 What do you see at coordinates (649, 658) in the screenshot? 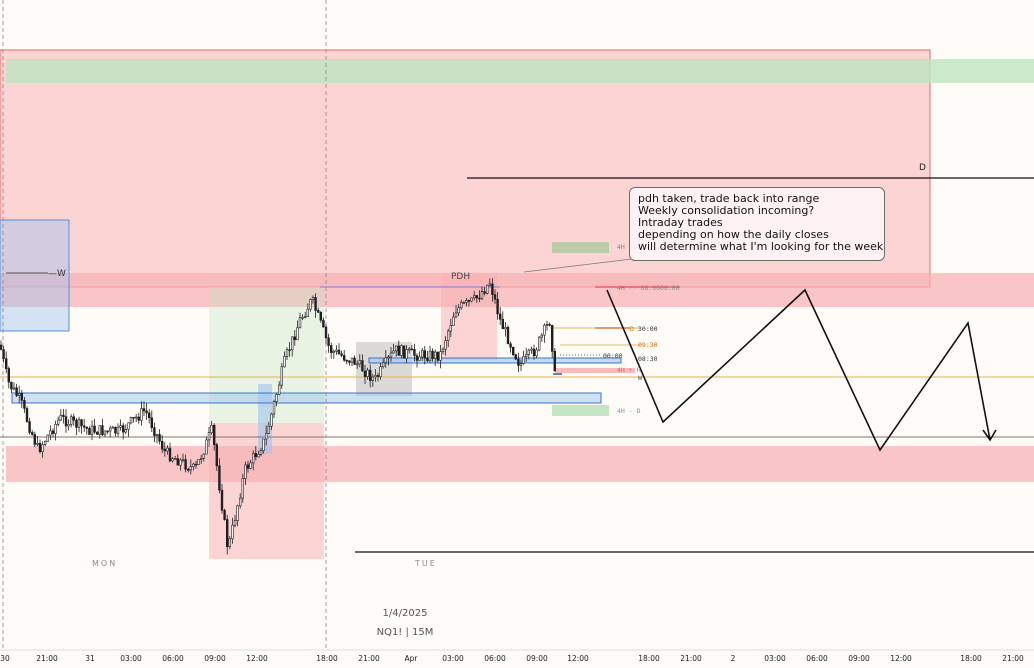
I see `x-tick-label: 18:00` at bounding box center [649, 658].